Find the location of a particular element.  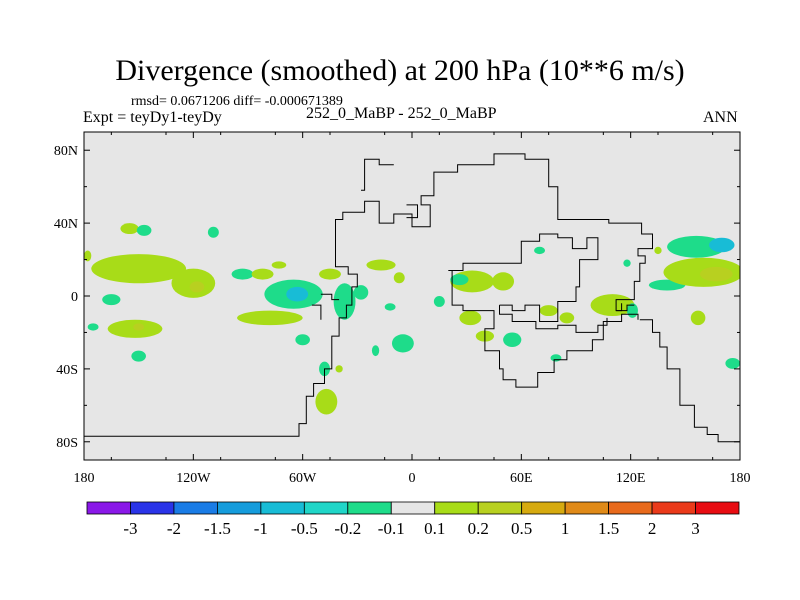

case-label: 252_0_MaBP - 252_0_MaBP is located at coordinates (401, 113).